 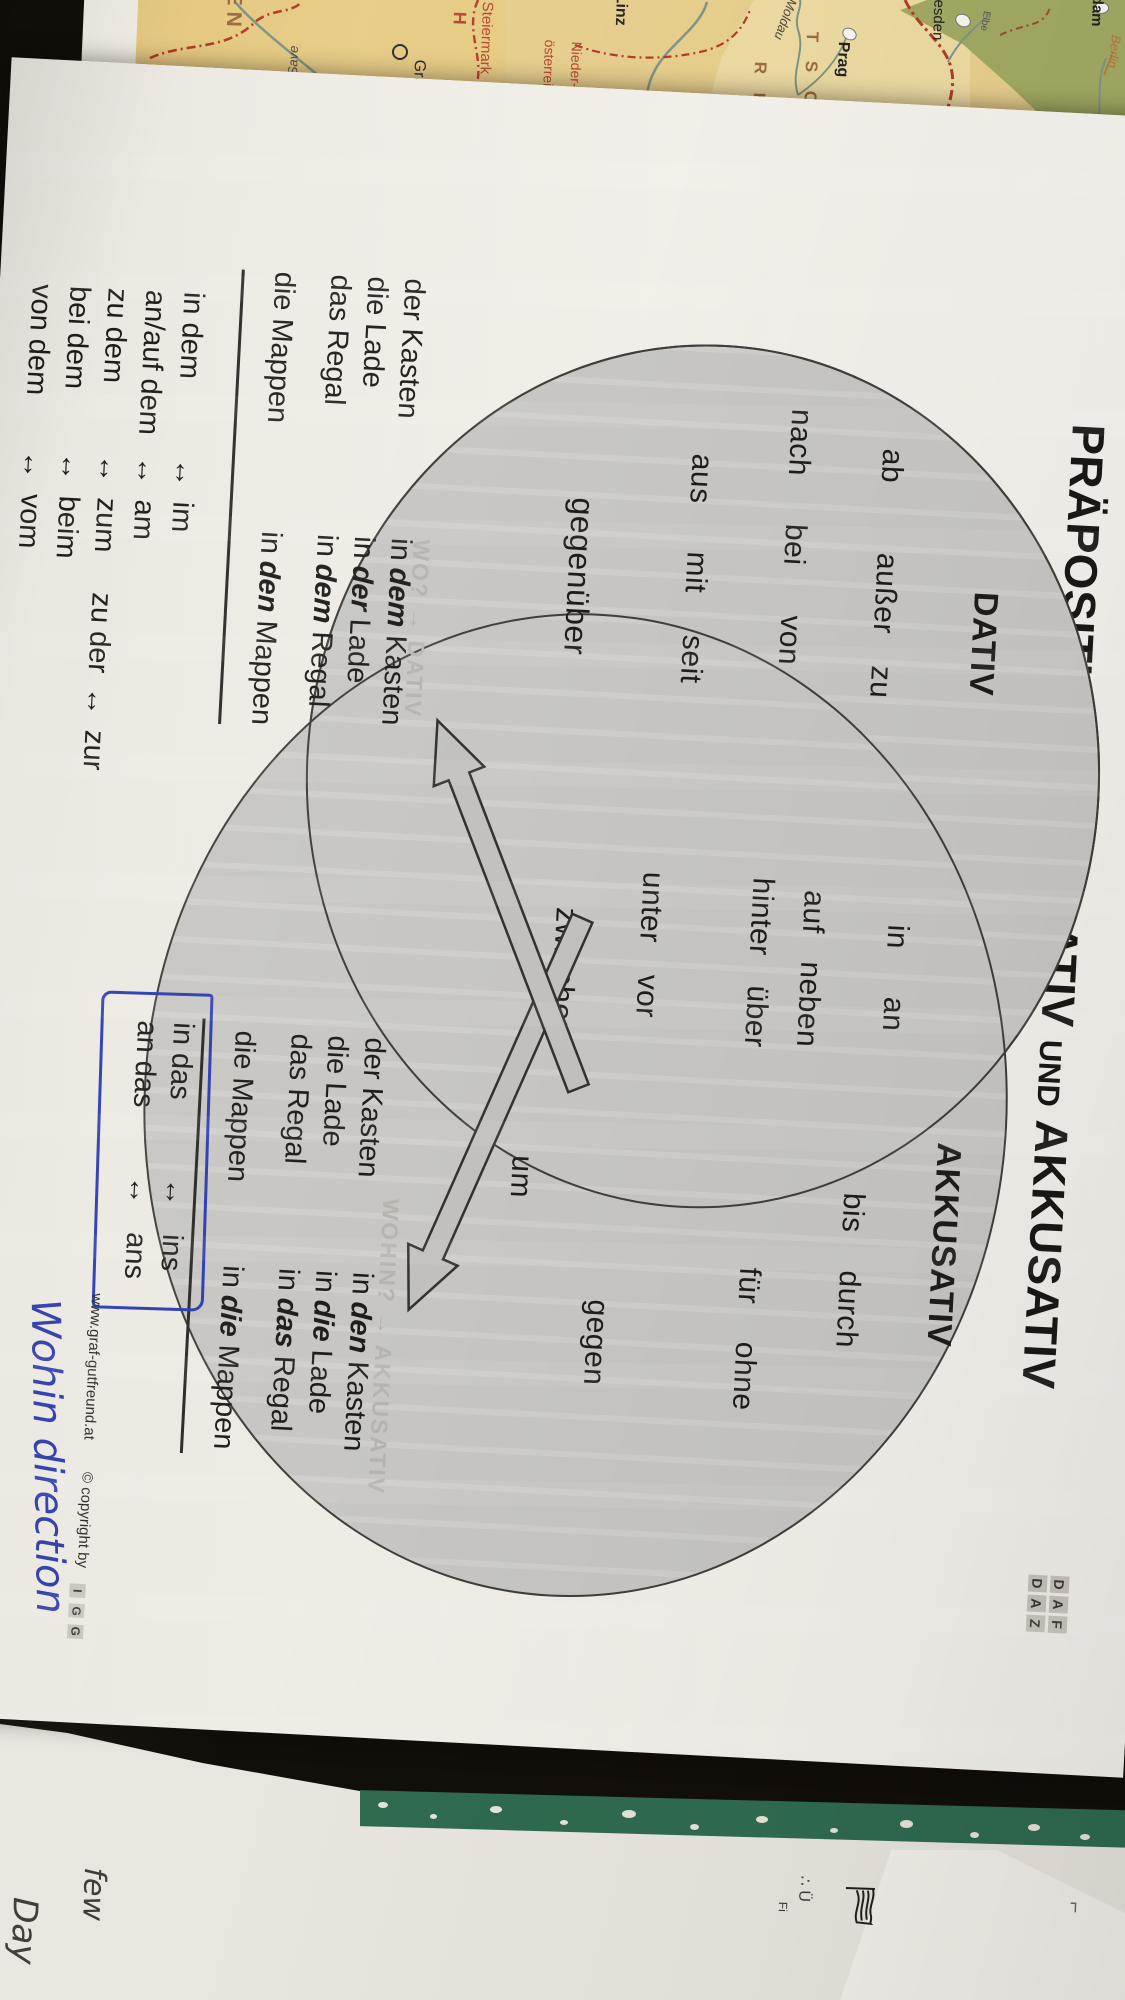 I want to click on map-label-steiermark: Steiermark, so click(x=486, y=38).